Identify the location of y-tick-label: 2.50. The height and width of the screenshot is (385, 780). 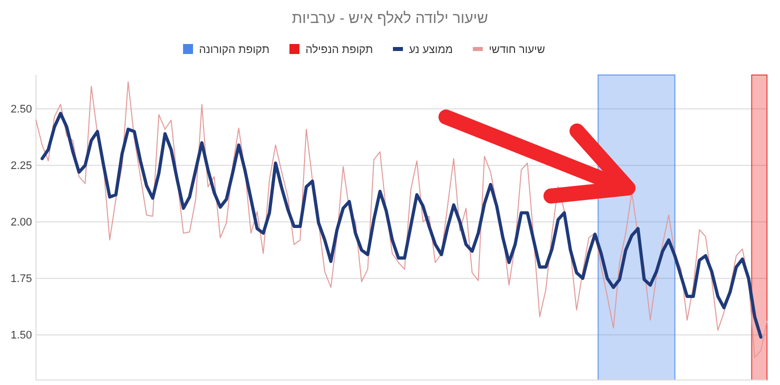
(21, 109).